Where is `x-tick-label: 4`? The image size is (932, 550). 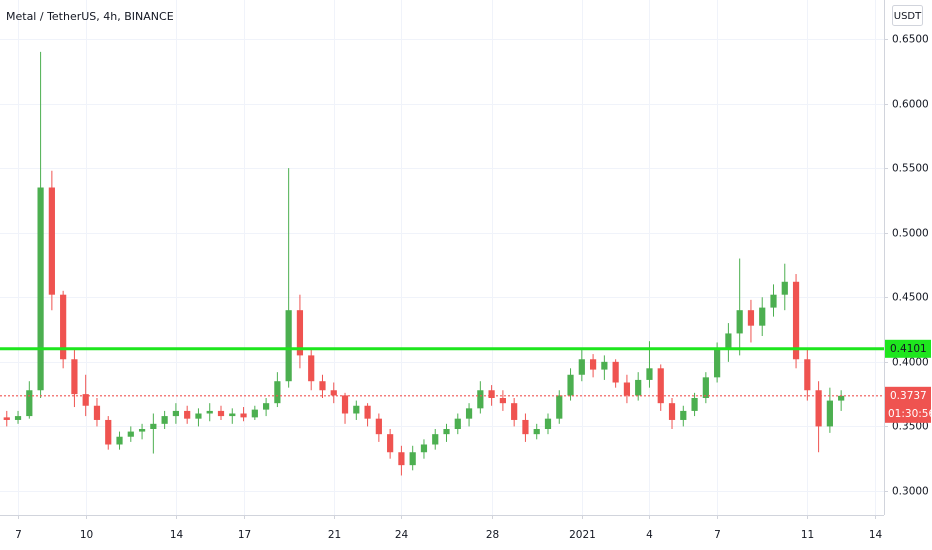 x-tick-label: 4 is located at coordinates (649, 535).